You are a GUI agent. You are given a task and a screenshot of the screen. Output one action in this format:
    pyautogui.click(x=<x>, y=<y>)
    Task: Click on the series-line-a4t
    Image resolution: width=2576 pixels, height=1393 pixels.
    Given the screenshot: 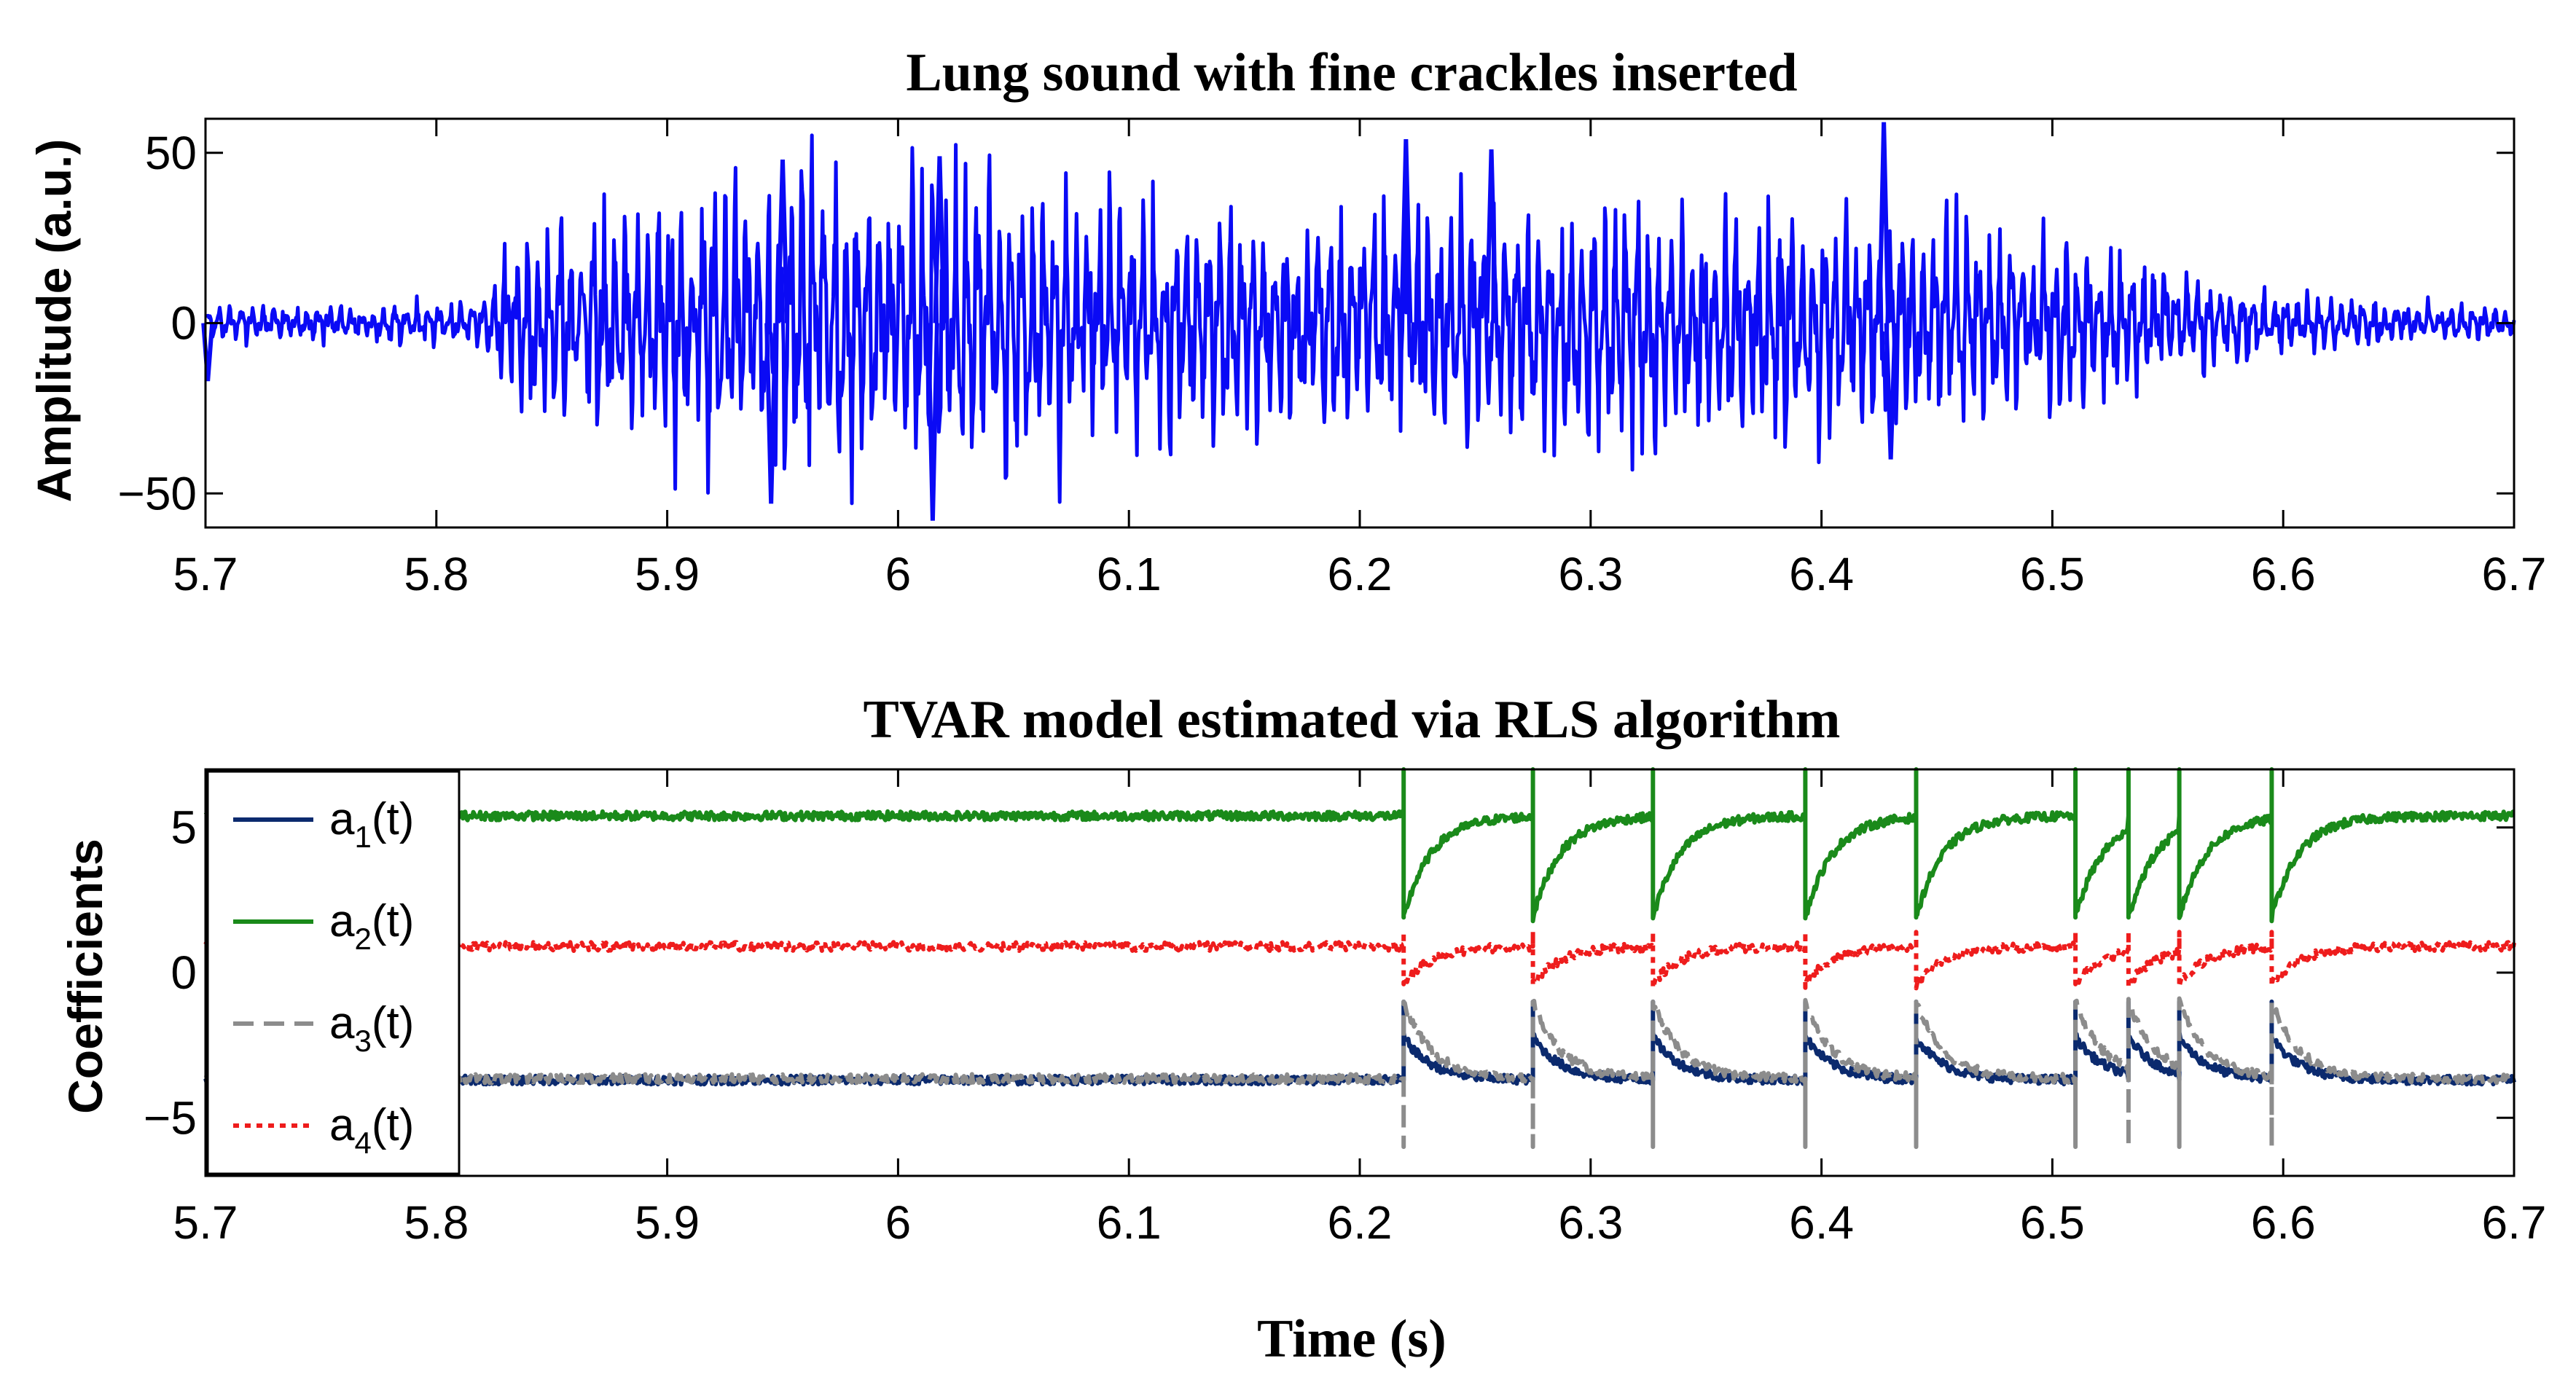 What is the action you would take?
    pyautogui.click(x=1359, y=960)
    